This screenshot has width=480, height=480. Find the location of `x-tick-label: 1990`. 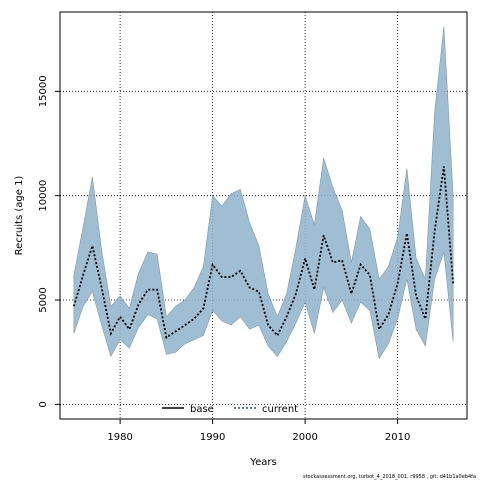

x-tick-label: 1990 is located at coordinates (212, 437).